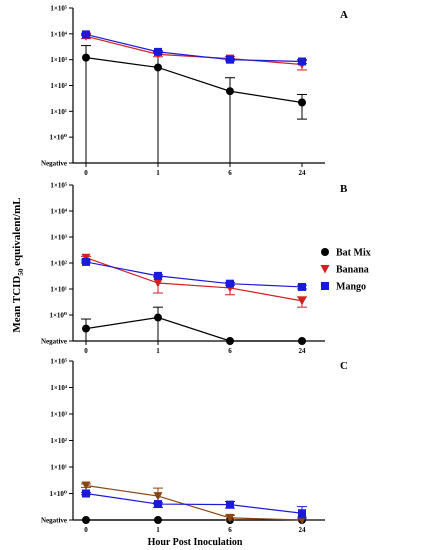 The height and width of the screenshot is (550, 434). I want to click on legend-item-banana: Banana, so click(344, 270).